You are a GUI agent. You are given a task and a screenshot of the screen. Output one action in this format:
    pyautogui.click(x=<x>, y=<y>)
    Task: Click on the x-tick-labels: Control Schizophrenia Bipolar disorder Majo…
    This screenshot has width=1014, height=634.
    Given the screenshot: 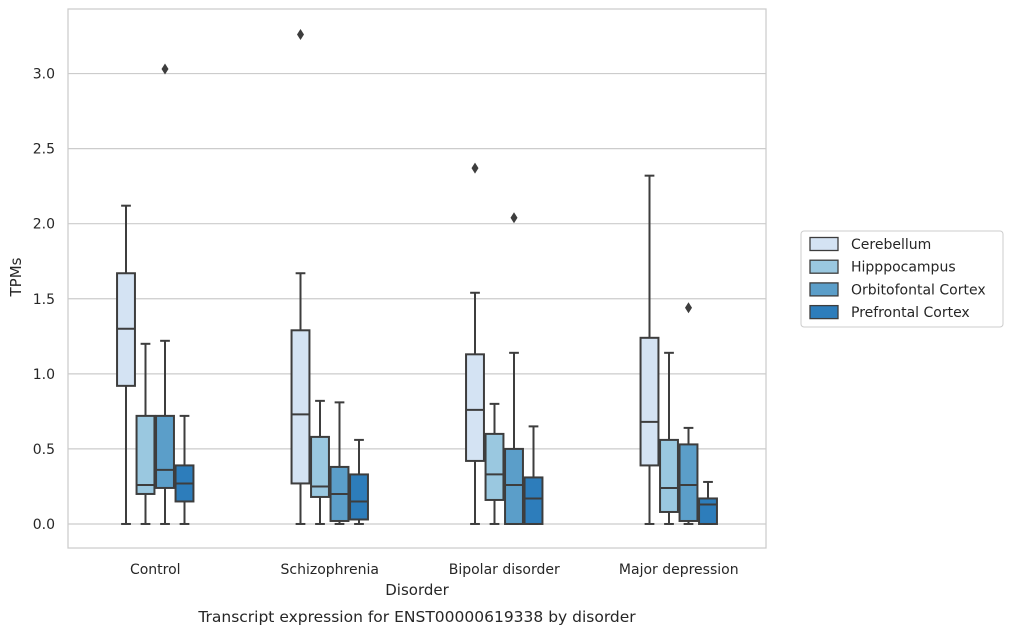 What is the action you would take?
    pyautogui.click(x=434, y=570)
    